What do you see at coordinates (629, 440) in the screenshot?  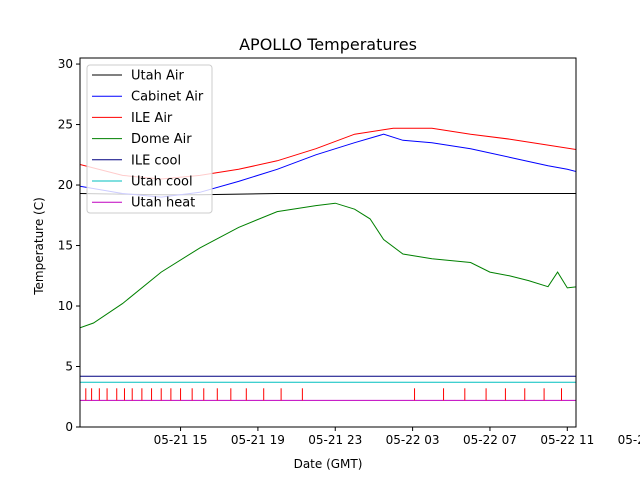 I see `x-tick-label: 05-22 15` at bounding box center [629, 440].